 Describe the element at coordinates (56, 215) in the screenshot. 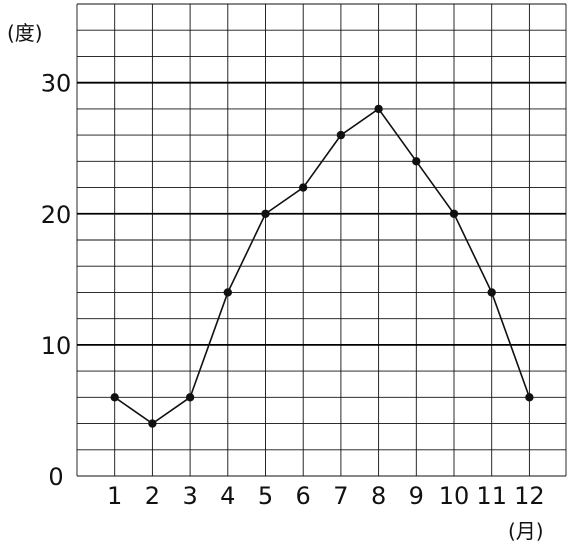

I see `y-tick-20: 20` at that location.